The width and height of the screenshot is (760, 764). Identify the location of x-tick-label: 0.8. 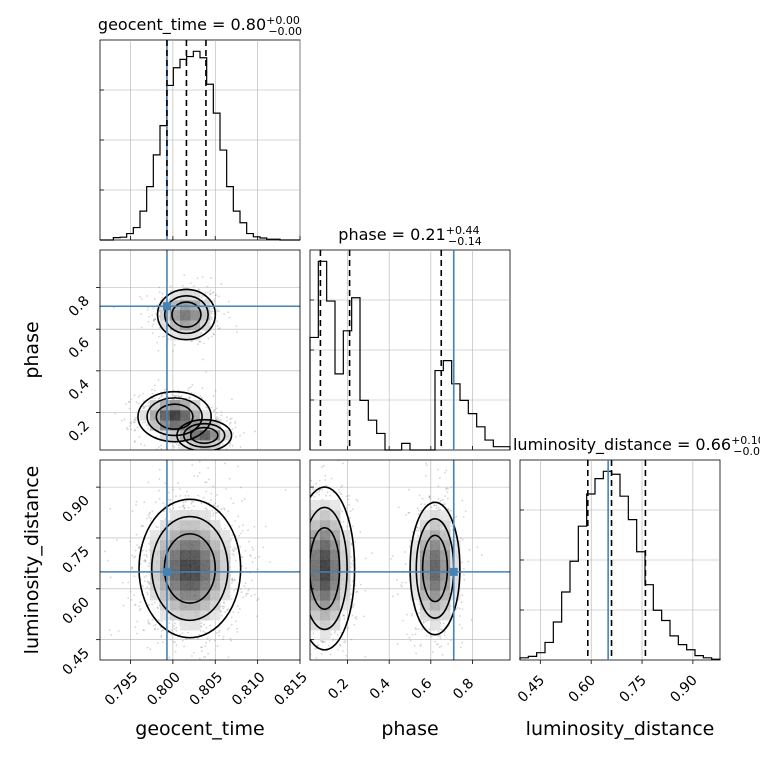
(463, 689).